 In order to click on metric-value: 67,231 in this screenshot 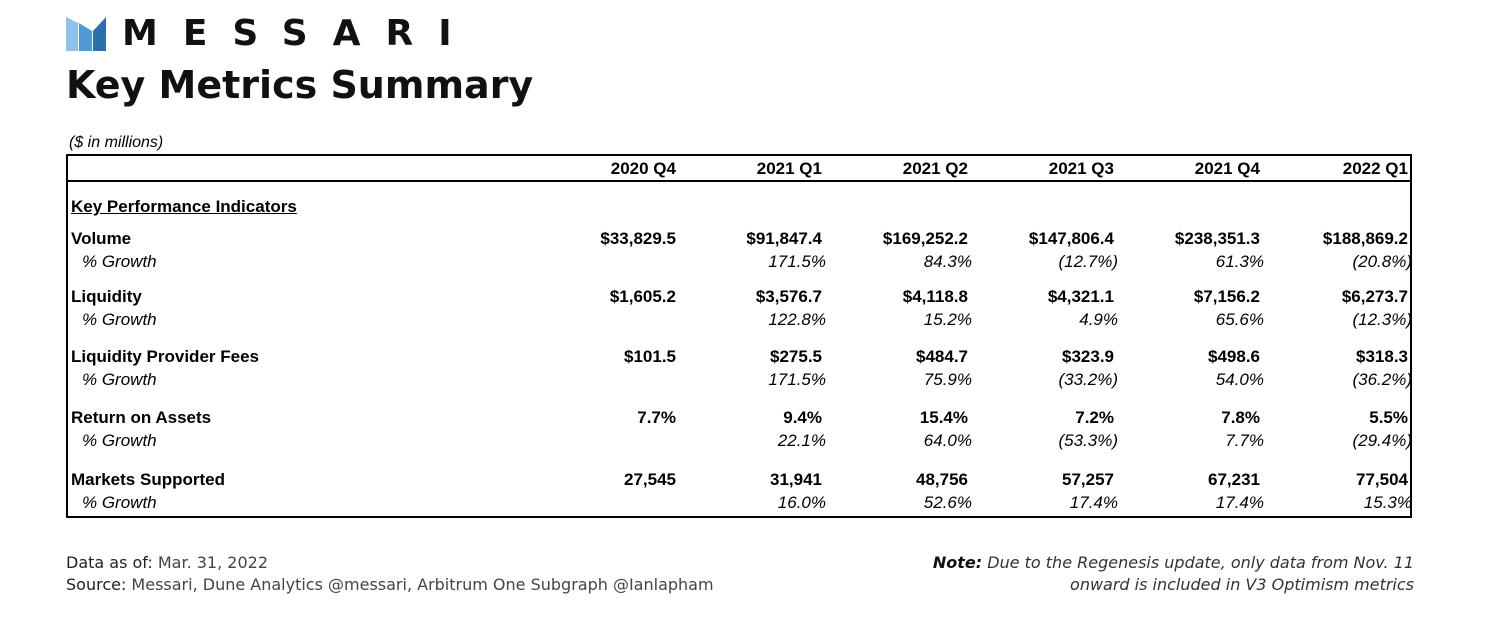, I will do `click(1234, 479)`.